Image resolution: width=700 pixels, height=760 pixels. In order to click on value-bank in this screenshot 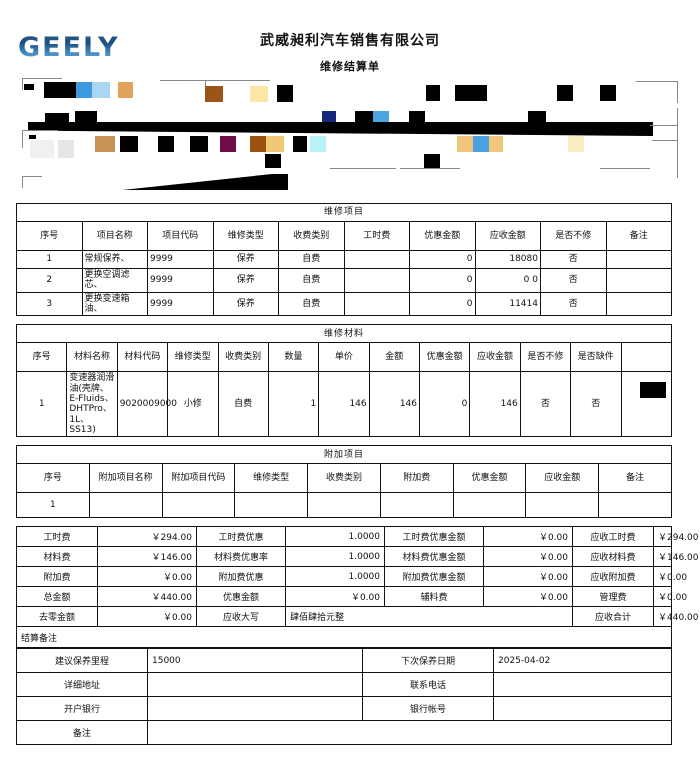, I will do `click(255, 709)`.